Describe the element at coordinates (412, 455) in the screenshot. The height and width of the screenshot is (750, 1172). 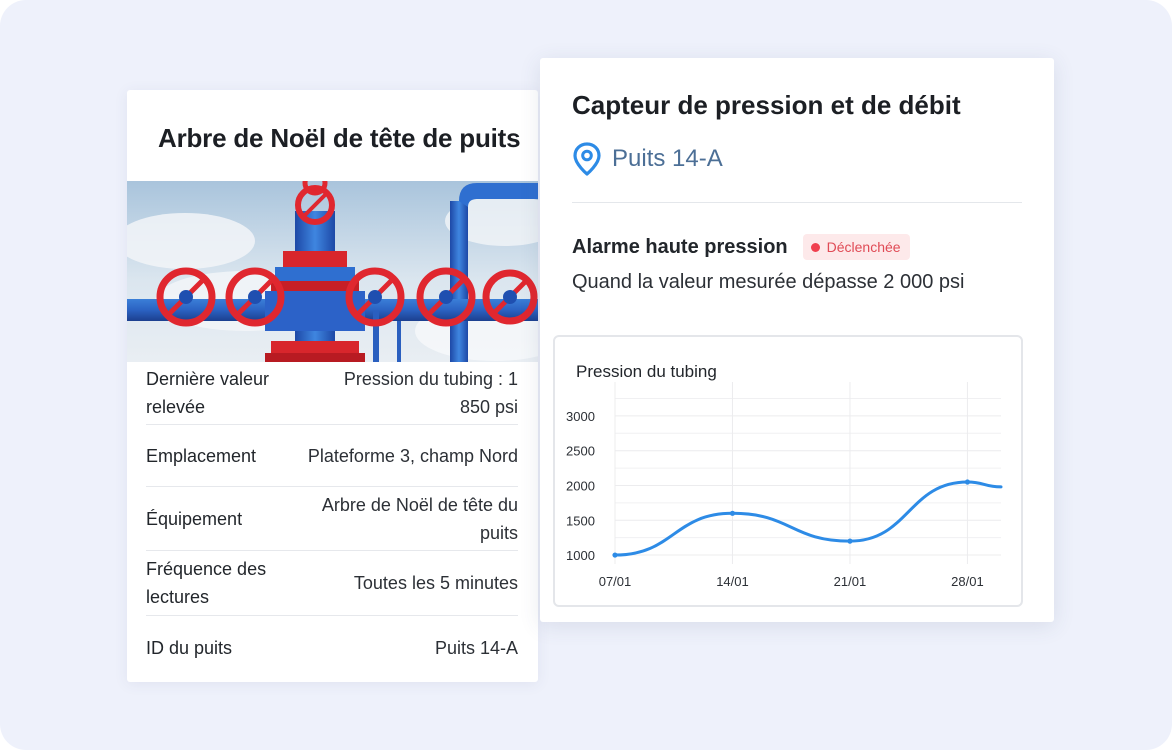
I see `detail-value: Plateforme 3, champ Nord` at that location.